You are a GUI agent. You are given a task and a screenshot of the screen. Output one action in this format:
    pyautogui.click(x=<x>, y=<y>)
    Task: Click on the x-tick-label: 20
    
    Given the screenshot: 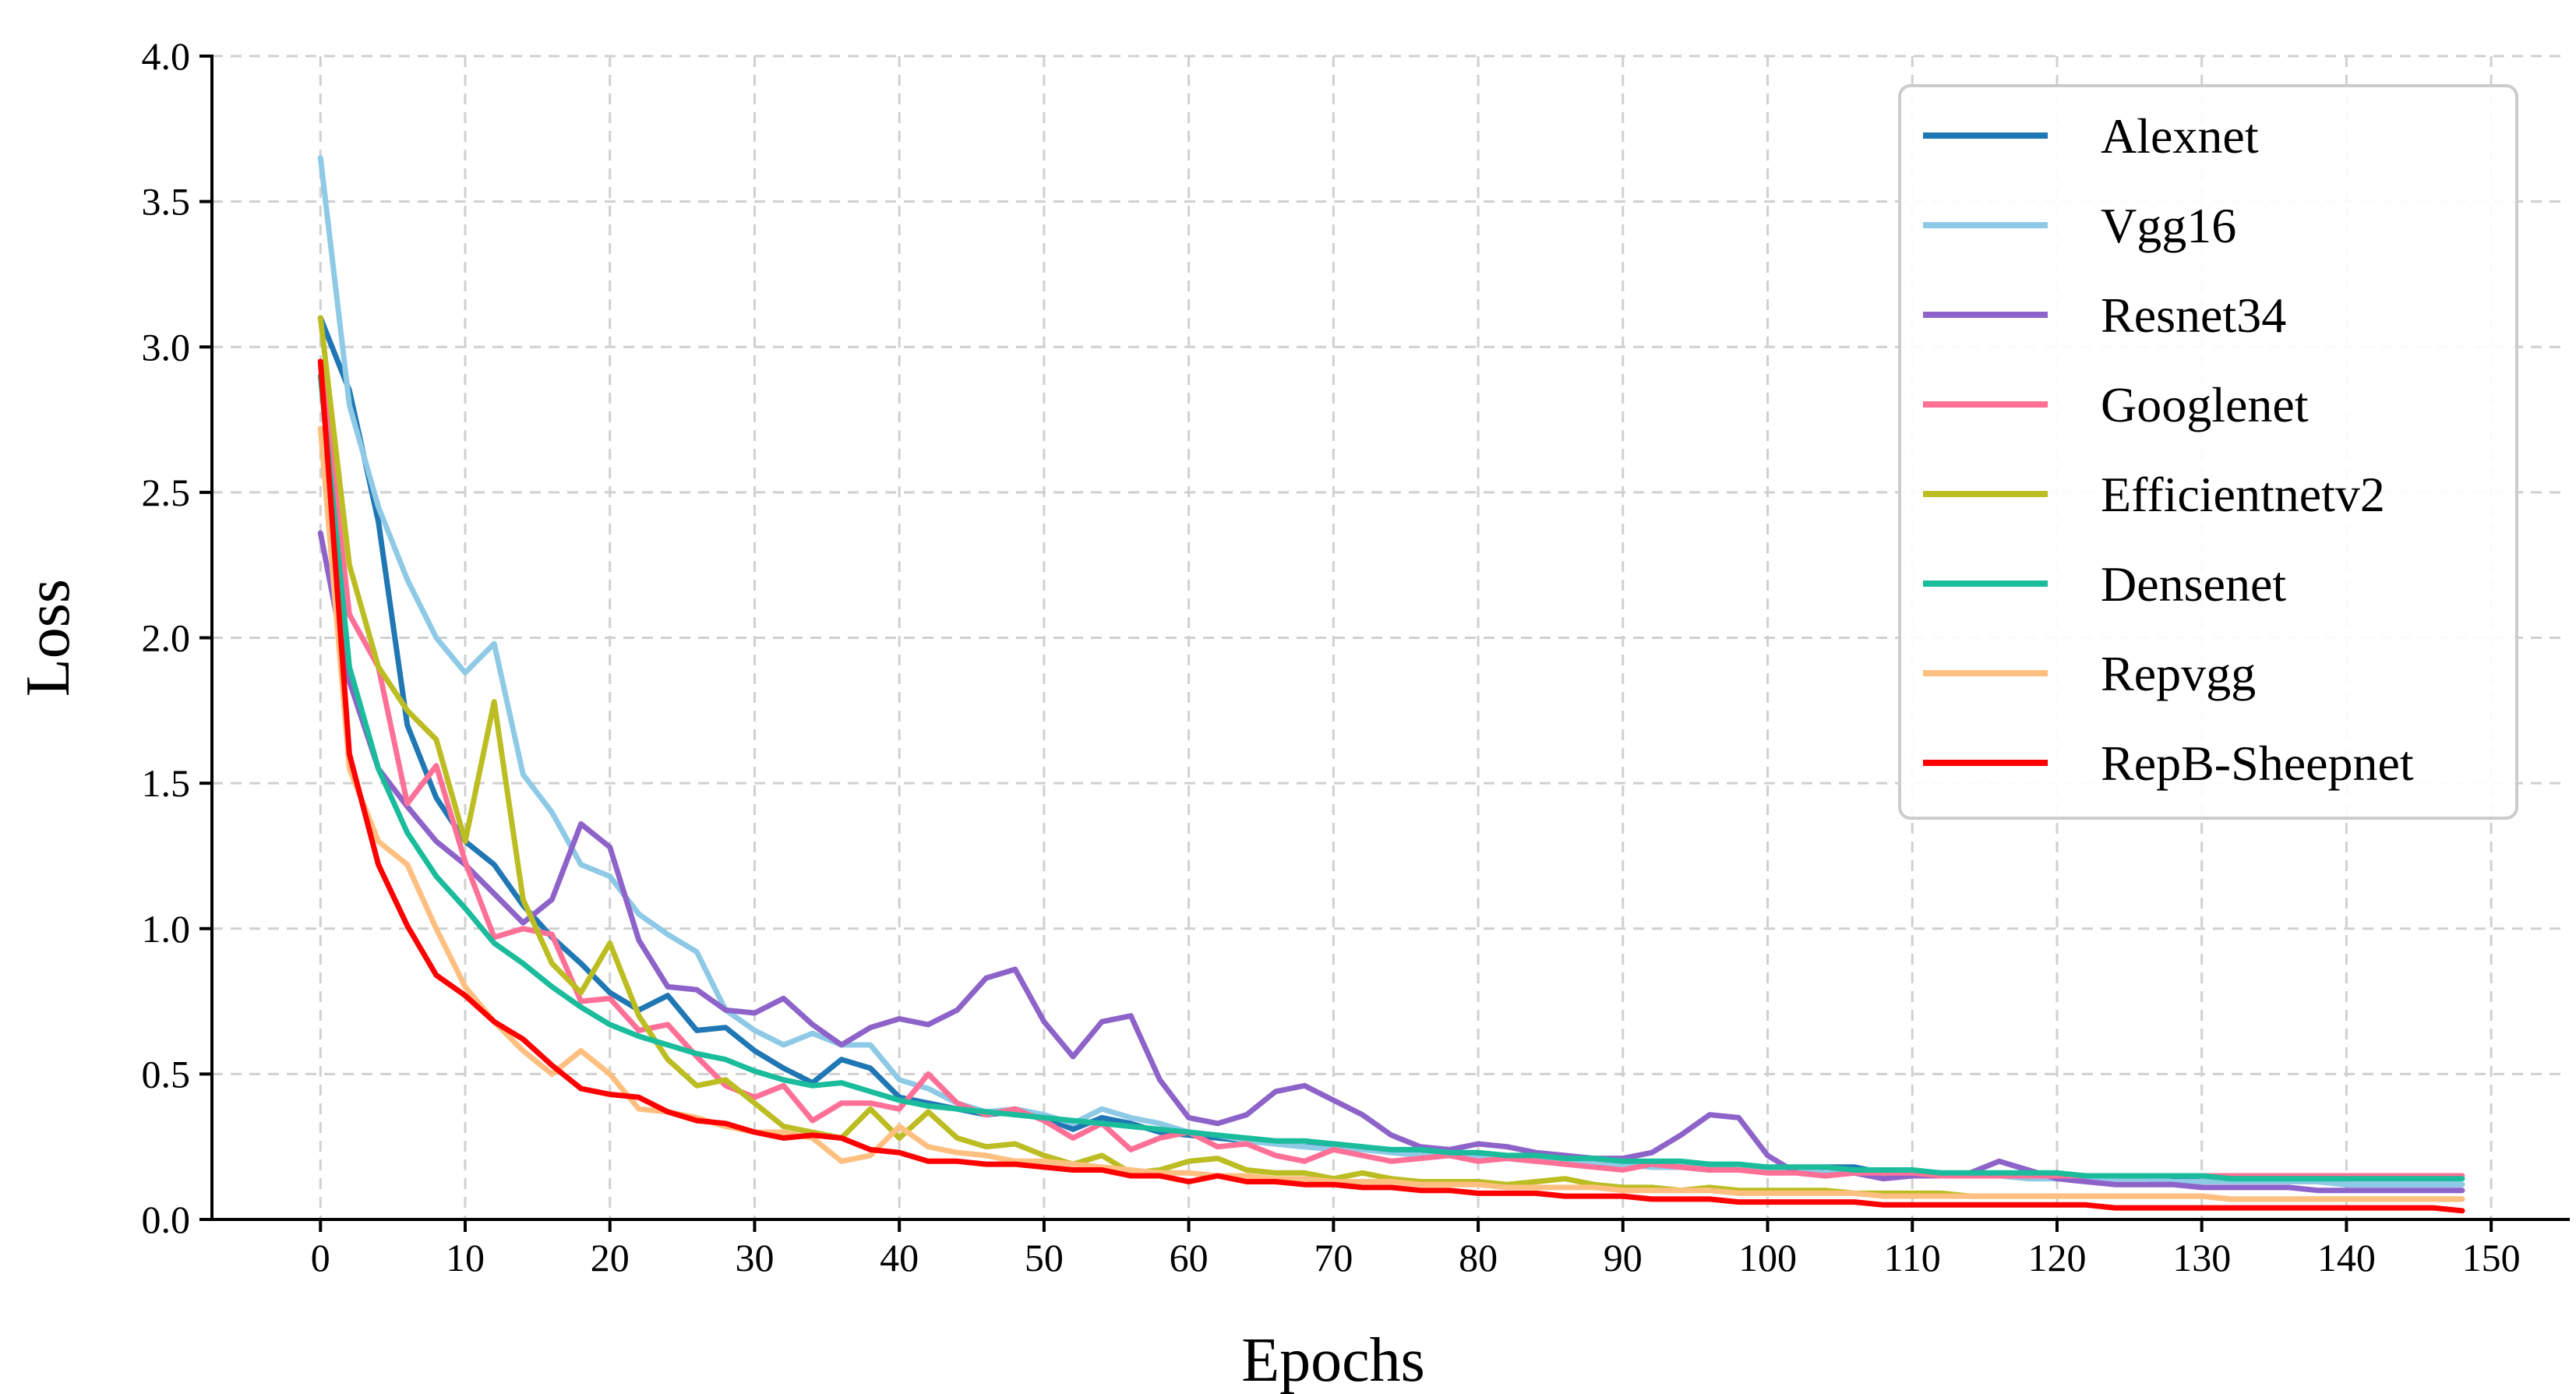 What is the action you would take?
    pyautogui.click(x=610, y=1258)
    